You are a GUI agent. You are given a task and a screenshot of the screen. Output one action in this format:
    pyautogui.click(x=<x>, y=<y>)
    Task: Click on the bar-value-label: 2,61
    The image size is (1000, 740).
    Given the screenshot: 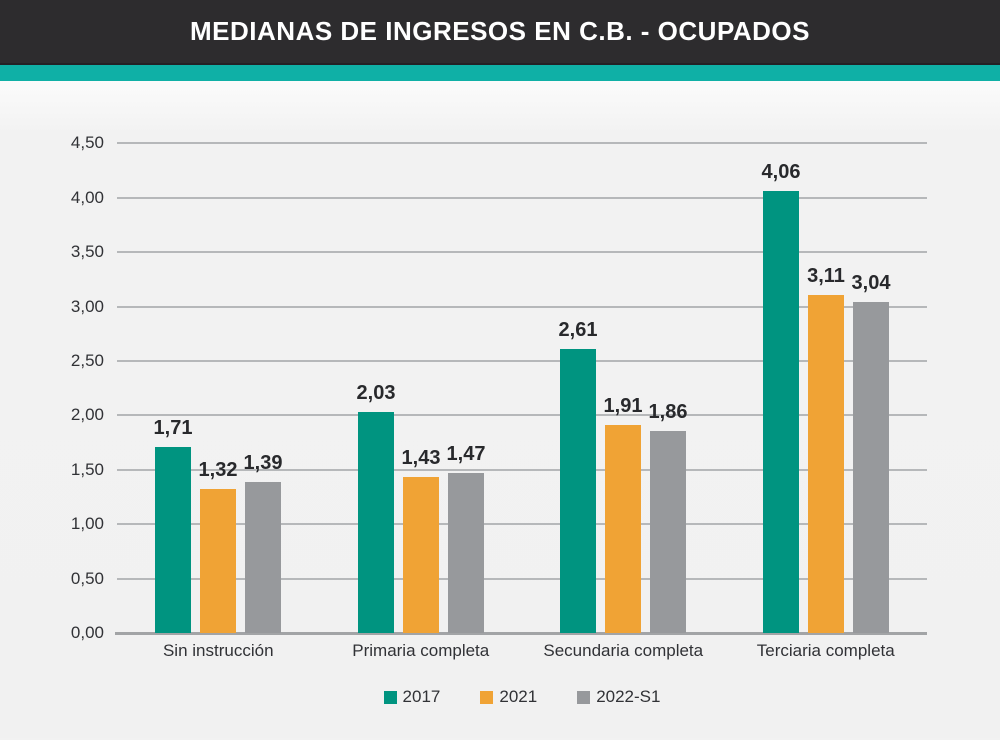 What is the action you would take?
    pyautogui.click(x=578, y=330)
    